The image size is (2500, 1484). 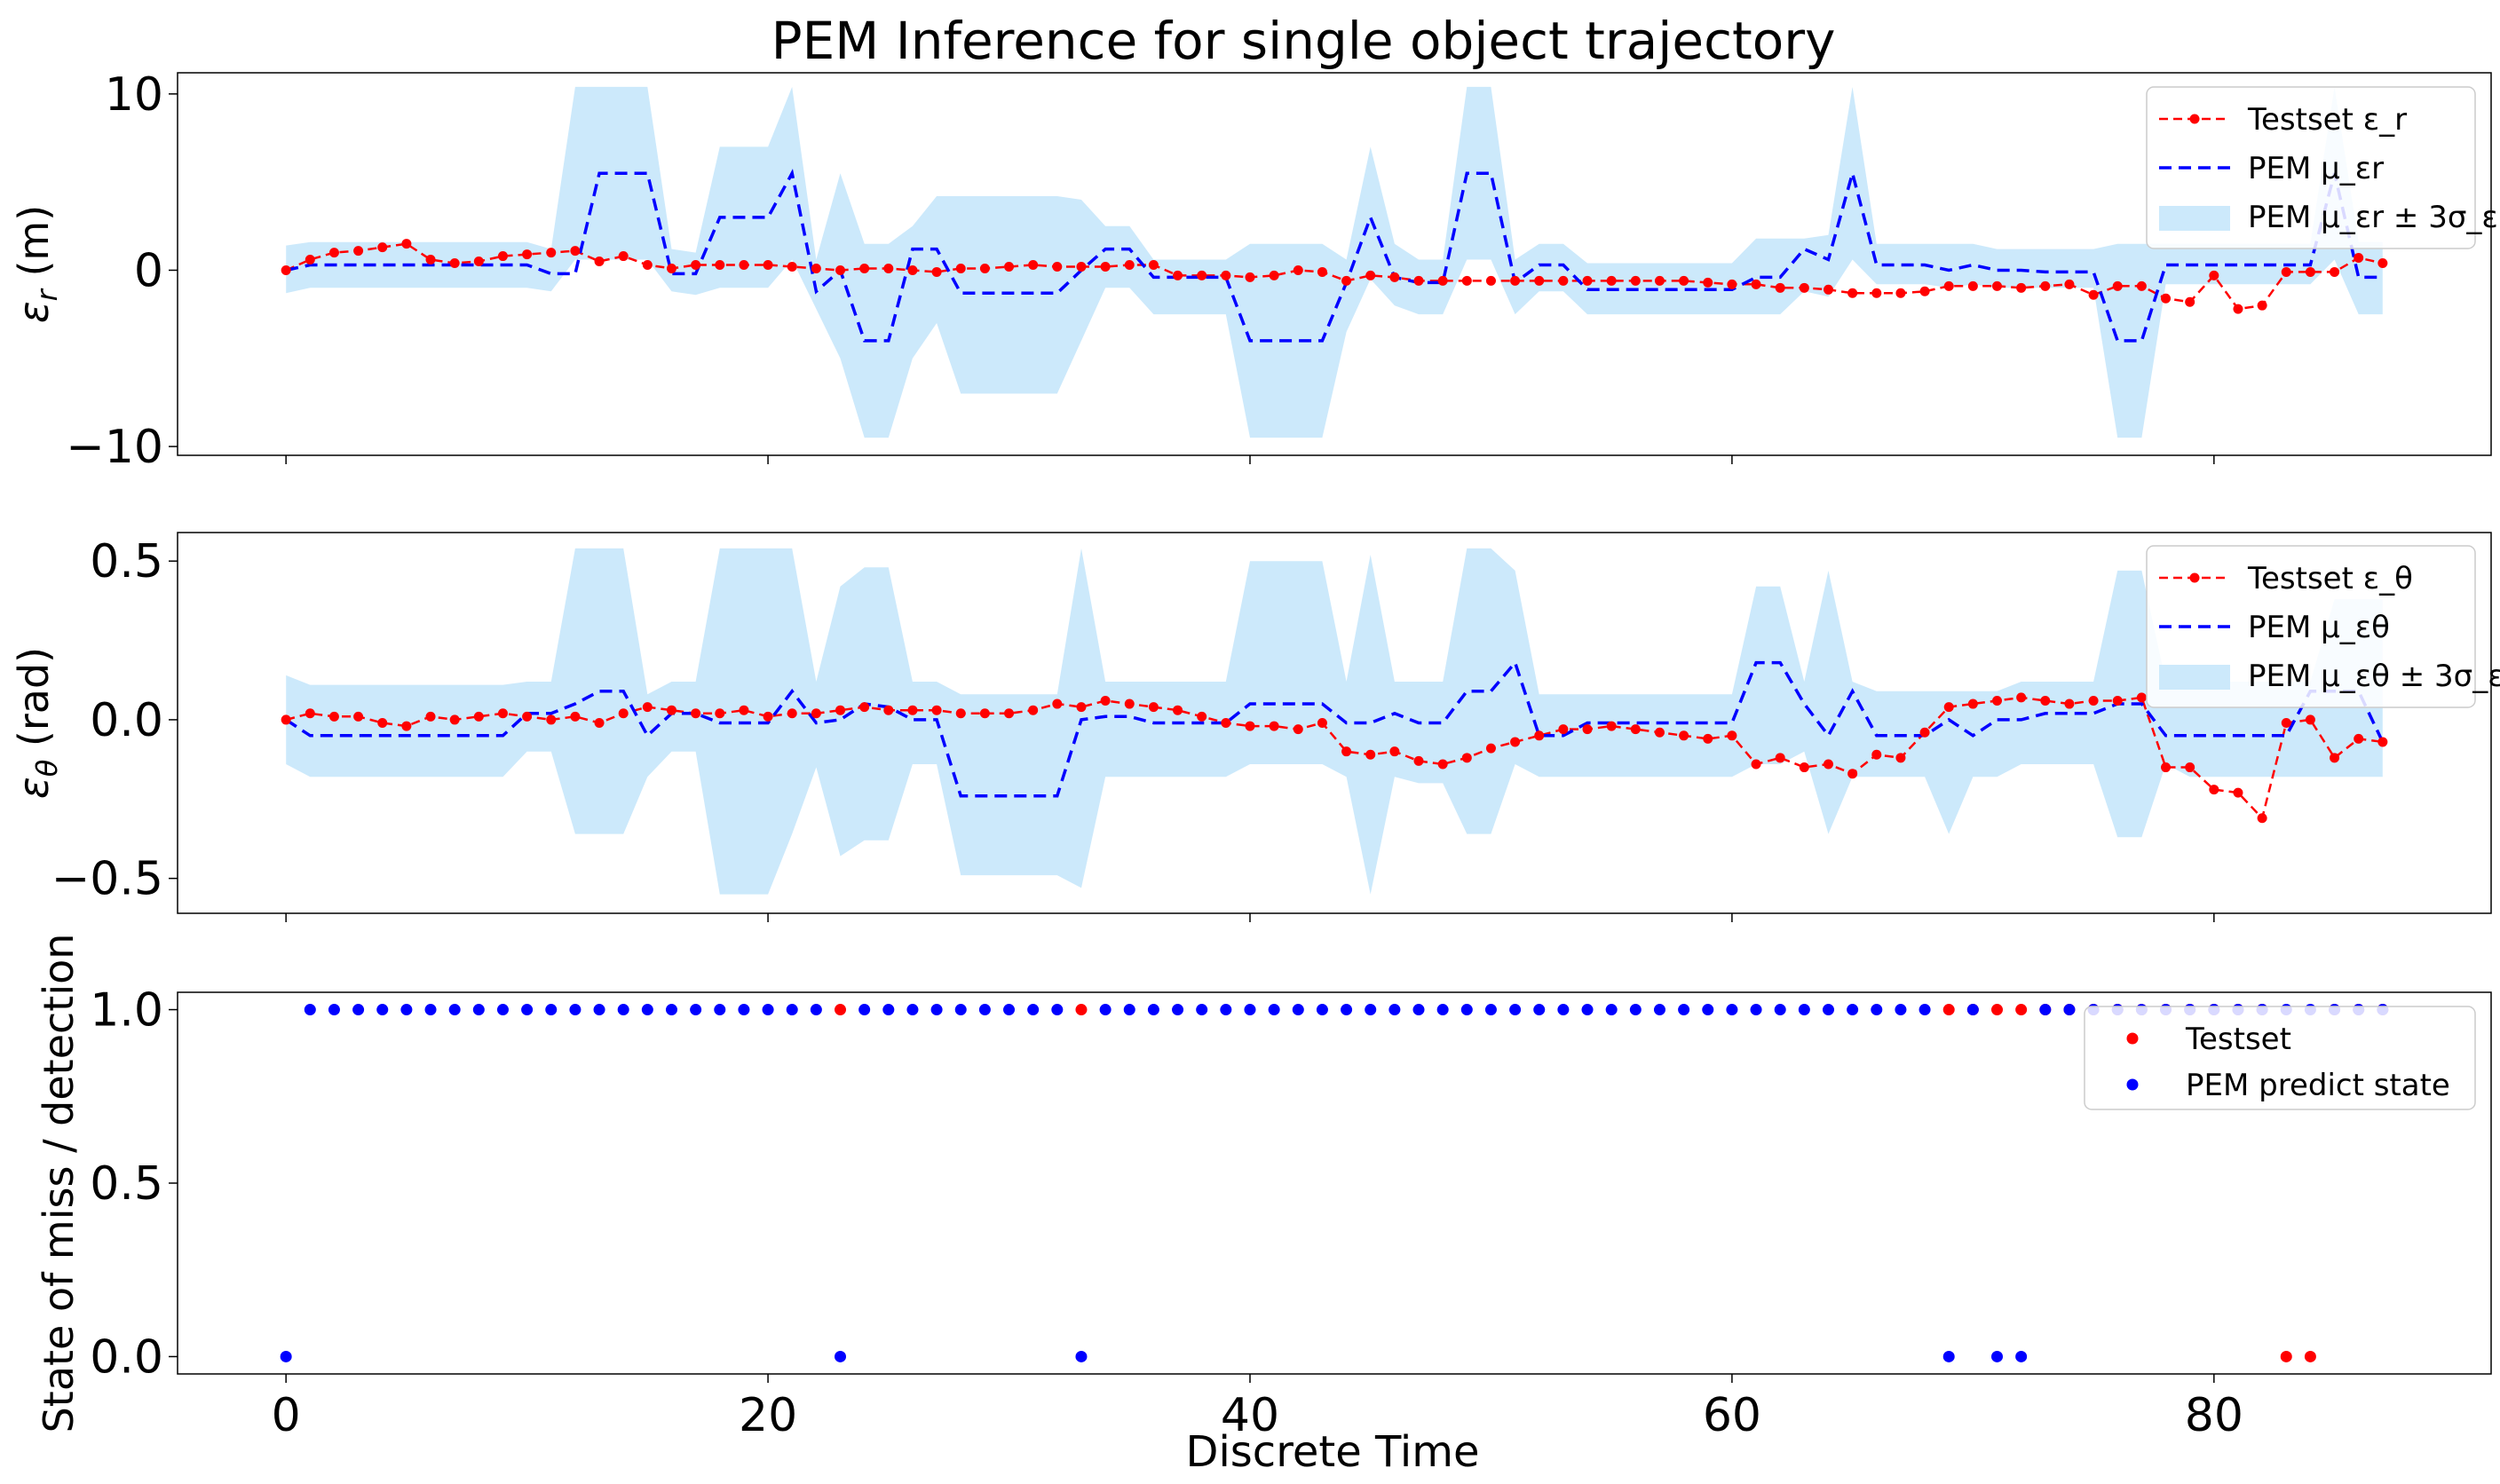 I want to click on y-tick-label: 10, so click(x=134, y=95).